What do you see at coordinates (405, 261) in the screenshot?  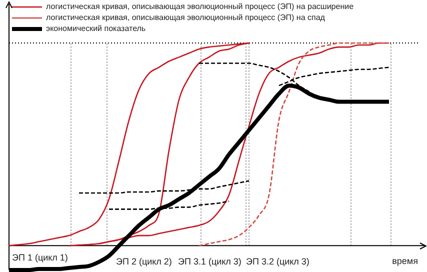 I see `x-axis-title: время` at bounding box center [405, 261].